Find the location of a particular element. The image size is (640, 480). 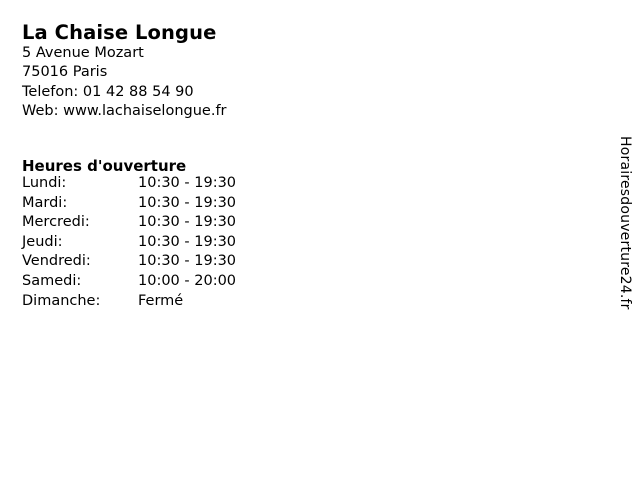

day-hours: Fermé is located at coordinates (161, 300).